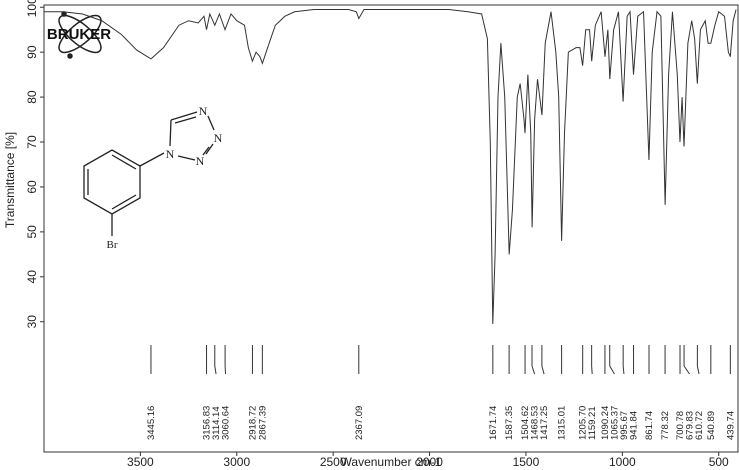 This screenshot has width=739, height=470. Describe the element at coordinates (207, 423) in the screenshot. I see `peak-label: 3156.83` at that location.